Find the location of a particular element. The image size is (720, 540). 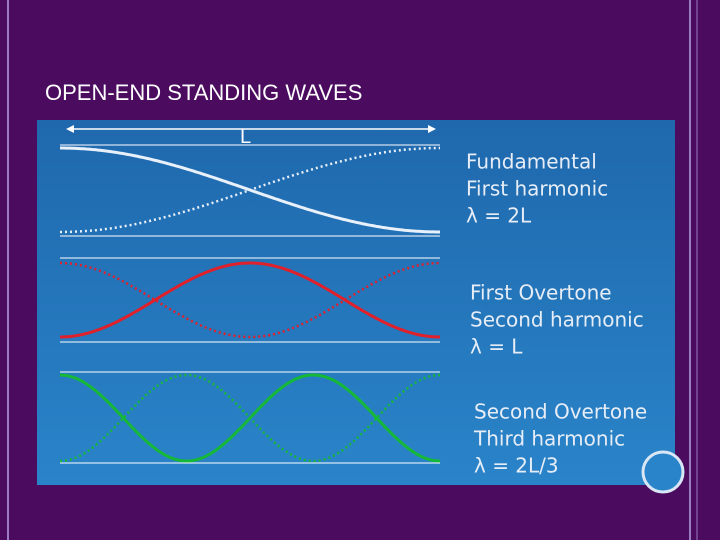

harmonic-label: Third harmonic is located at coordinates (549, 439).